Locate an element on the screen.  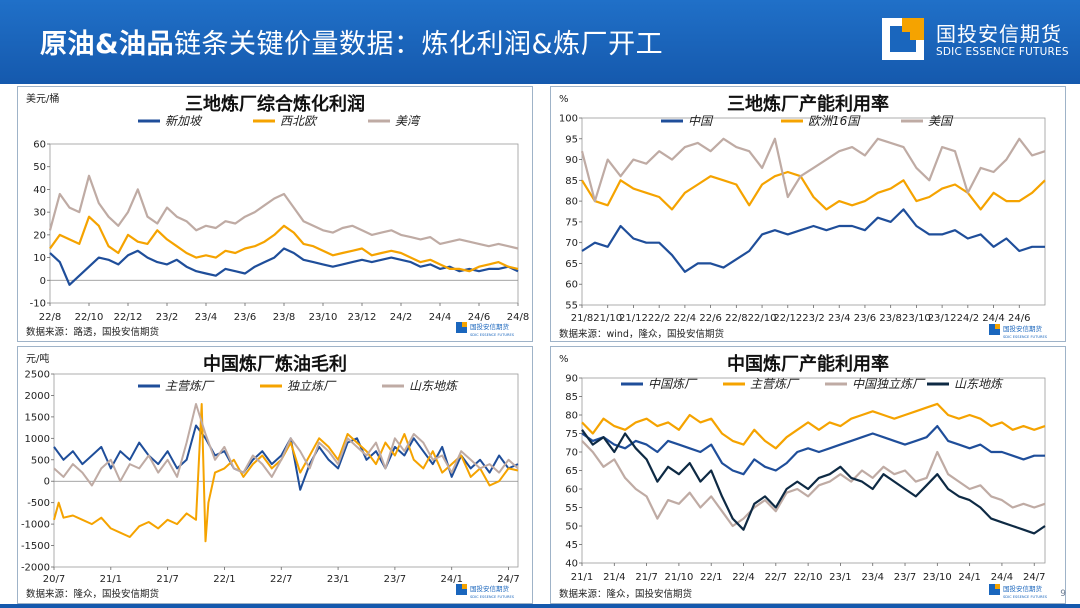
chart-3-xtick-label: 21/1 is located at coordinates (111, 579).